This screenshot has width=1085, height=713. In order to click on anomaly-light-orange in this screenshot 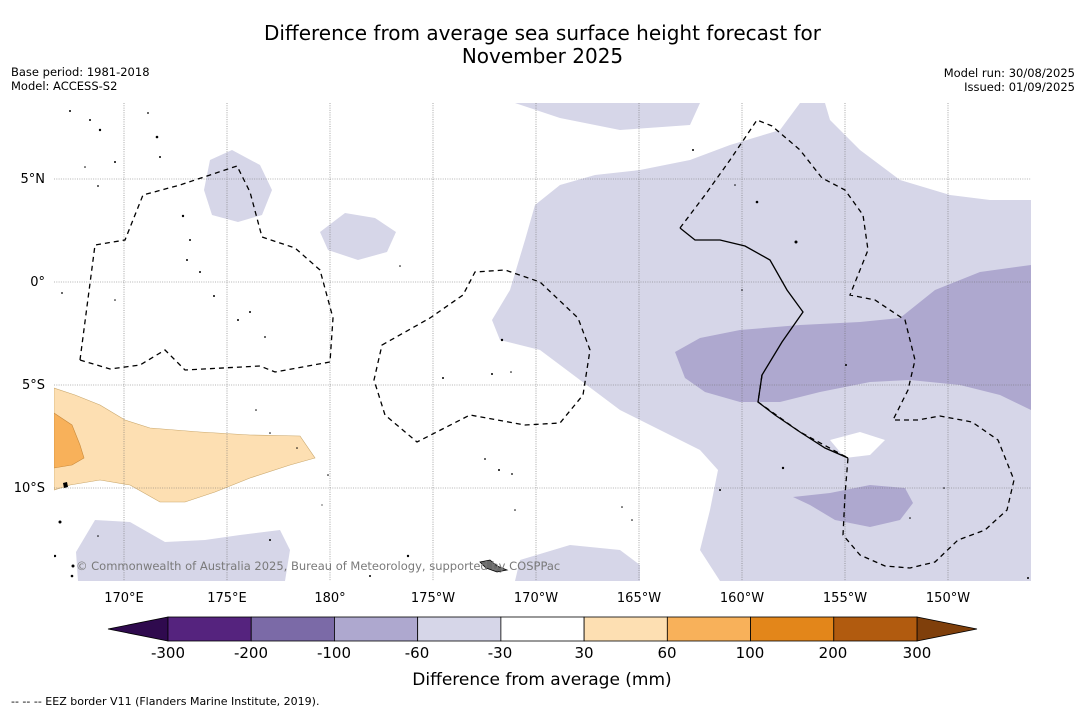, I will do `click(185, 445)`.